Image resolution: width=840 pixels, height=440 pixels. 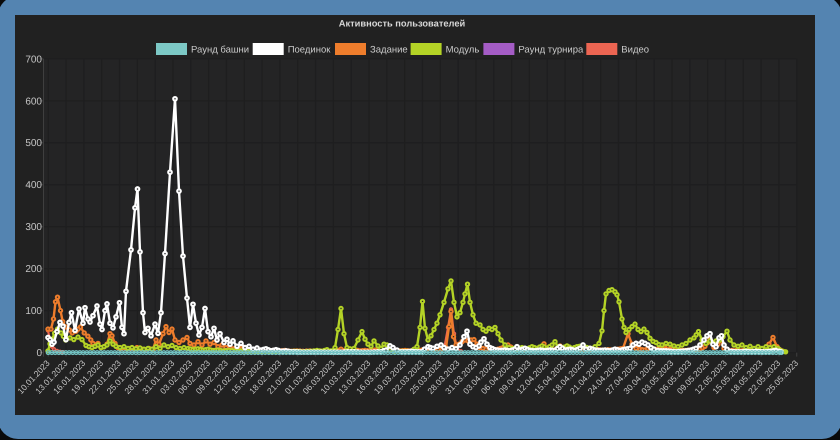 What do you see at coordinates (220, 50) in the screenshot?
I see `svg-text: Раунд башни` at bounding box center [220, 50].